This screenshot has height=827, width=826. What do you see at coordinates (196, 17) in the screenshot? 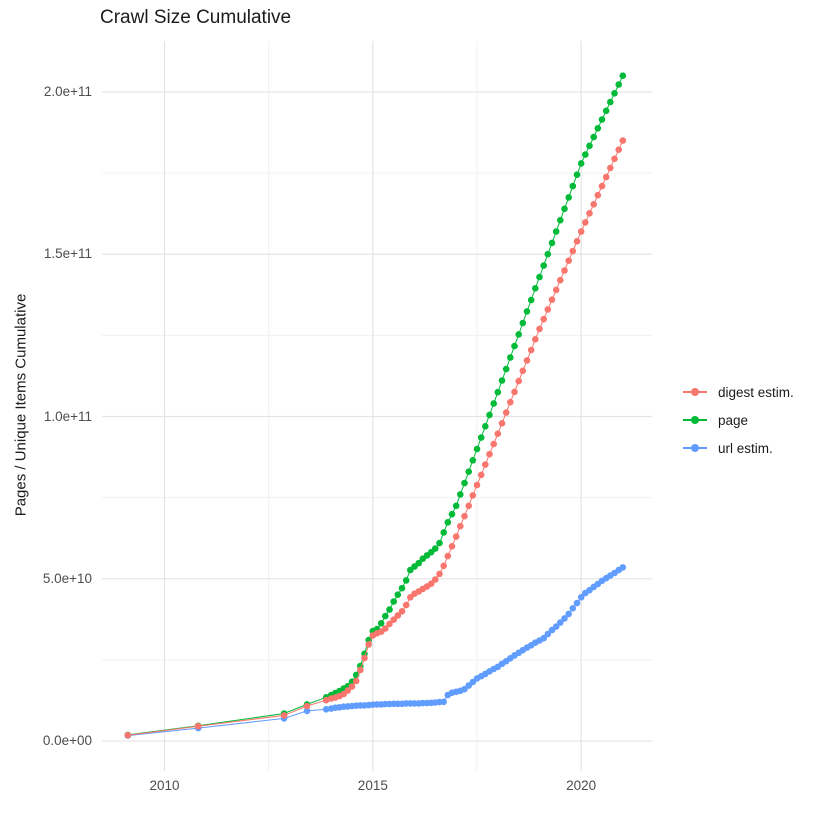
I see `chart-title: Crawl Size Cumulative` at bounding box center [196, 17].